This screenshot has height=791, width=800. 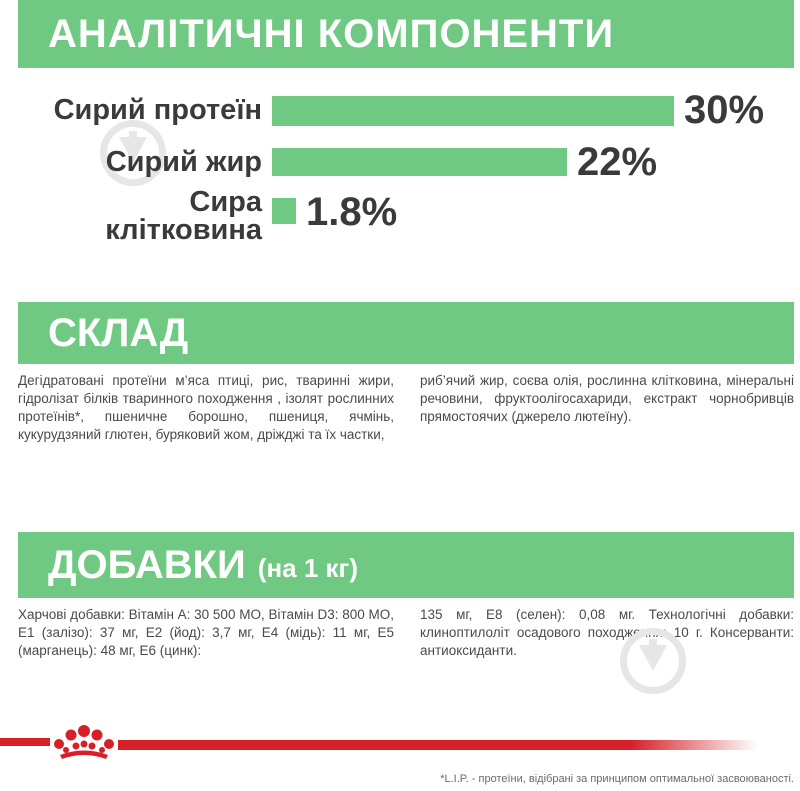 I want to click on additives-subtitle: (на 1 кг), so click(x=308, y=567).